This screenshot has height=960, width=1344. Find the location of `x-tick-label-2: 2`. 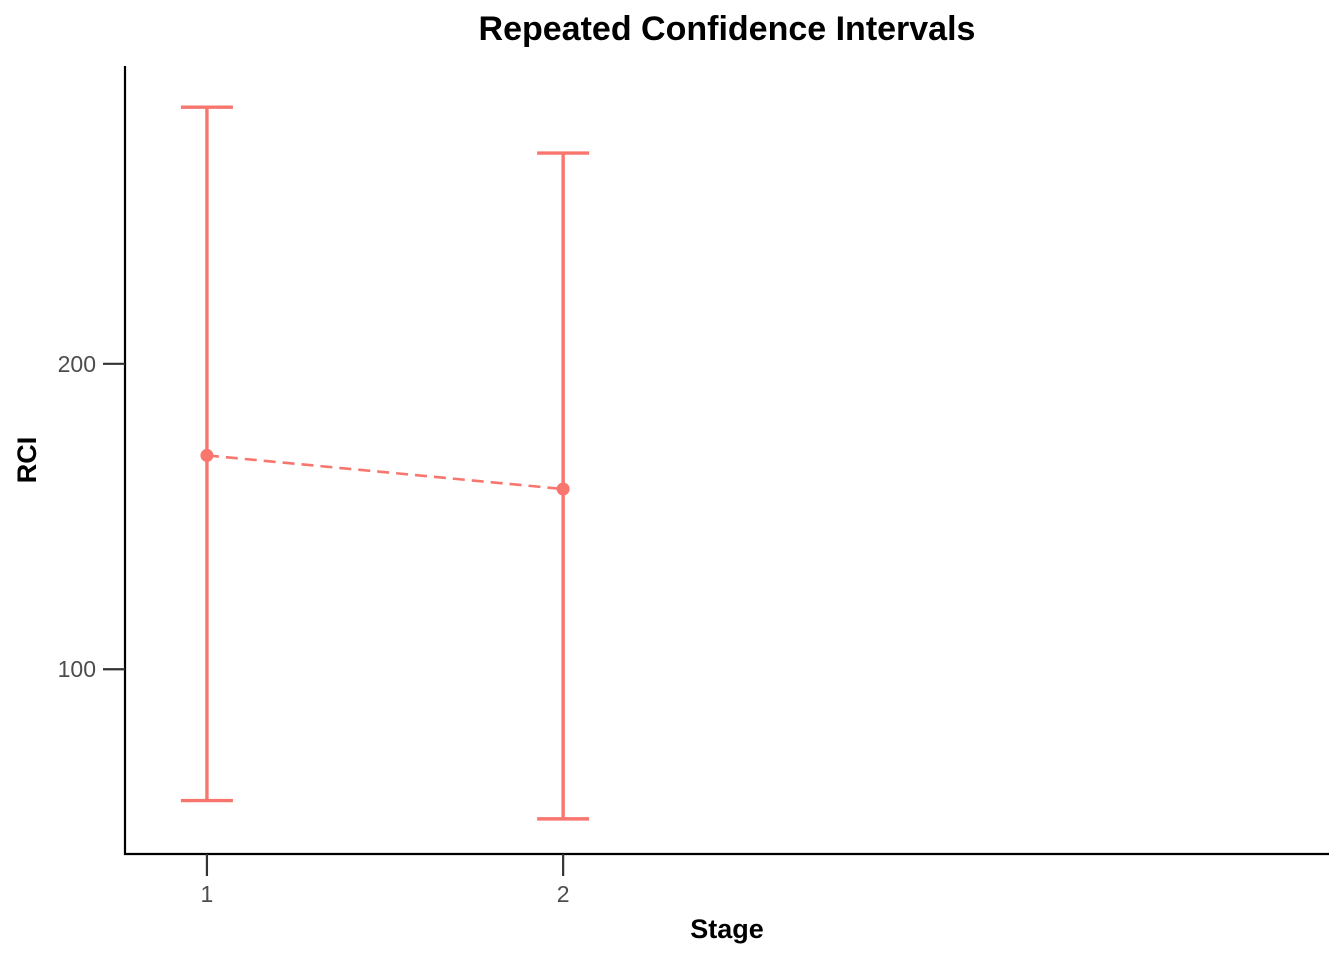

x-tick-label-2: 2 is located at coordinates (563, 894).